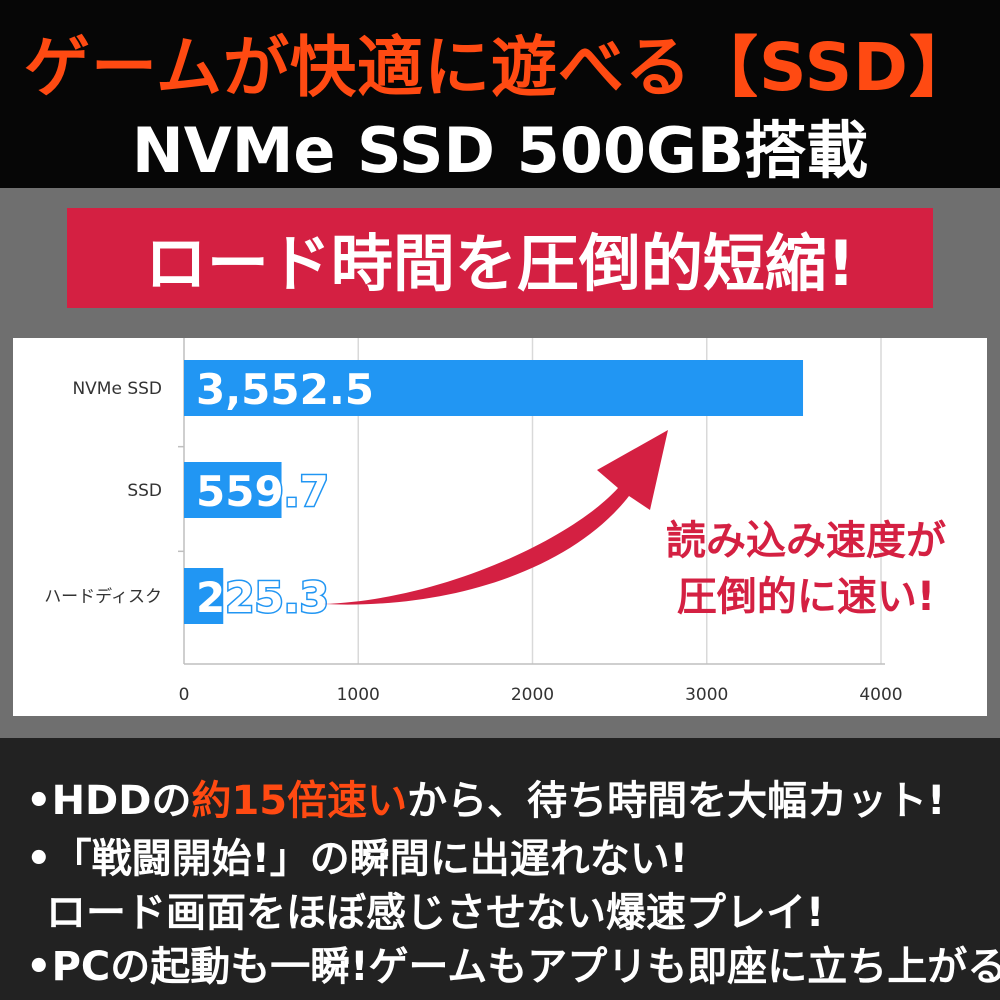 This screenshot has width=1000, height=1000. Describe the element at coordinates (880, 695) in the screenshot. I see `x-tick-label: 4000` at that location.